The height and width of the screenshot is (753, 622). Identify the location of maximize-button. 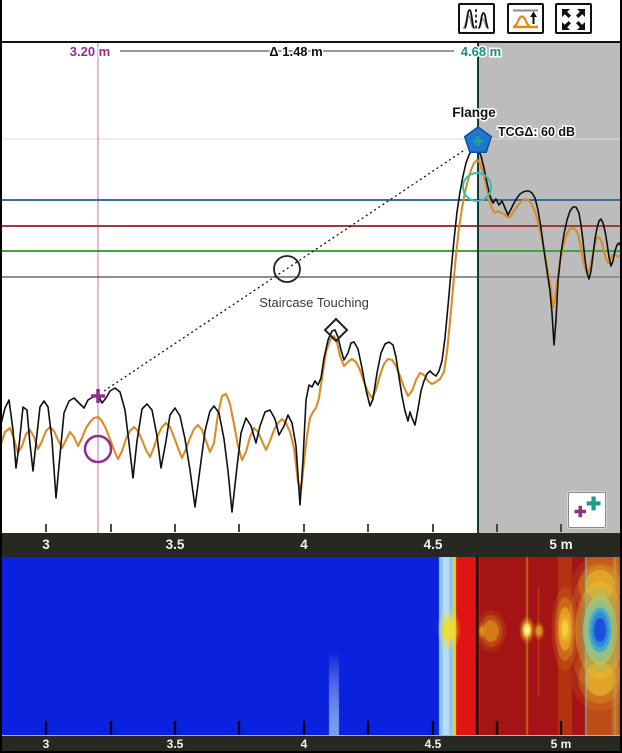
(573, 18).